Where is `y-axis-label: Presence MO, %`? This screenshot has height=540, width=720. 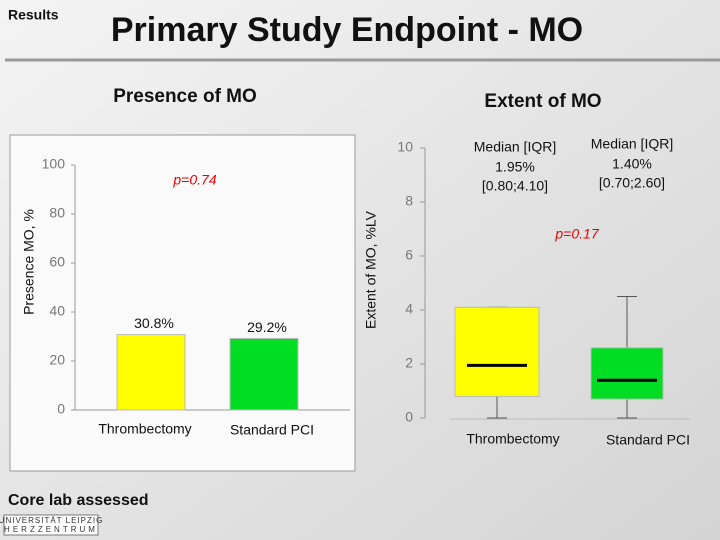
y-axis-label: Presence MO, % is located at coordinates (29, 262).